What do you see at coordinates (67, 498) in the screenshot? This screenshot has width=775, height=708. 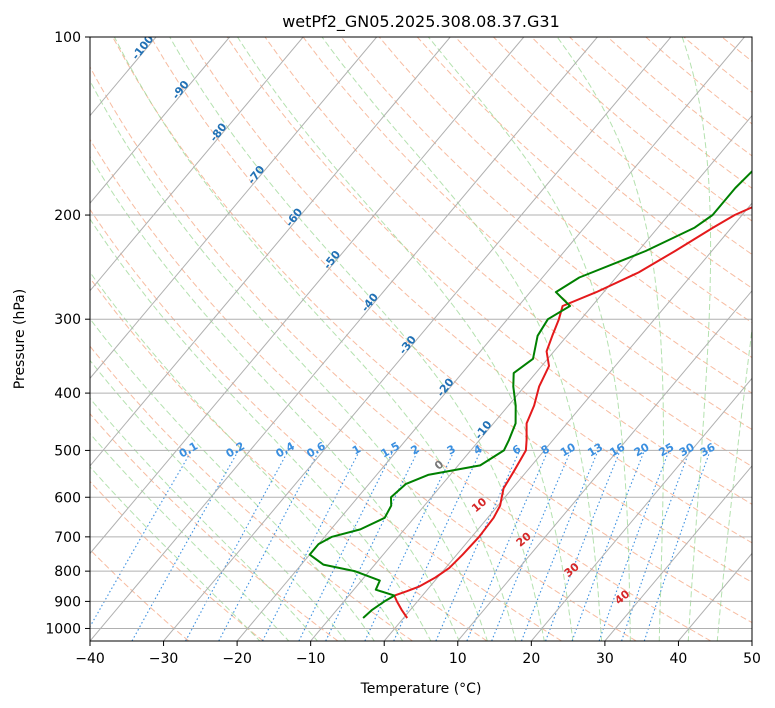 I see `y-tick-label: 600` at bounding box center [67, 498].